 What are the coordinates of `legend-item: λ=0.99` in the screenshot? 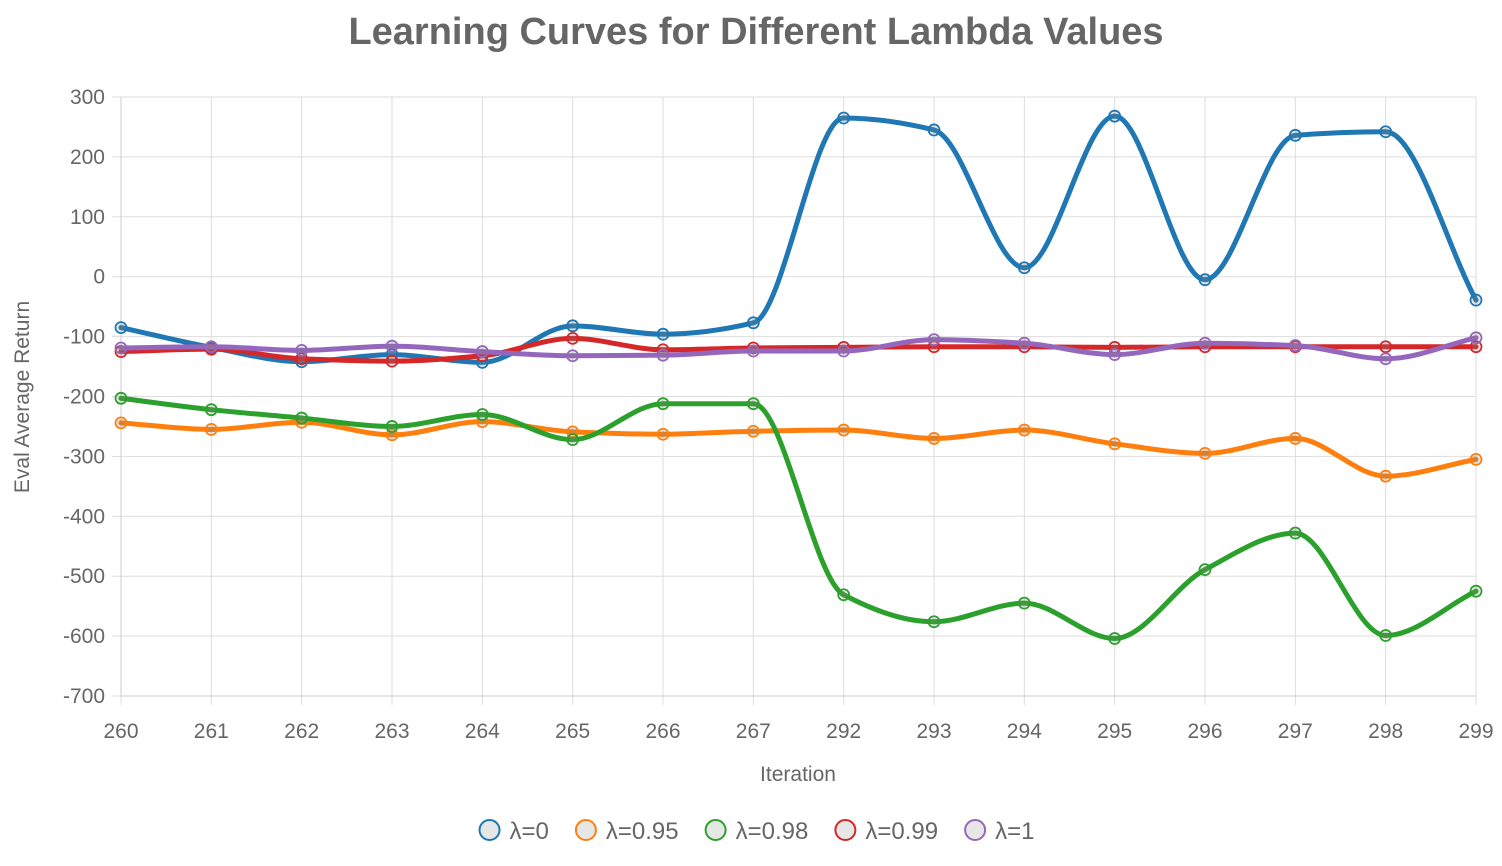 It's located at (886, 831).